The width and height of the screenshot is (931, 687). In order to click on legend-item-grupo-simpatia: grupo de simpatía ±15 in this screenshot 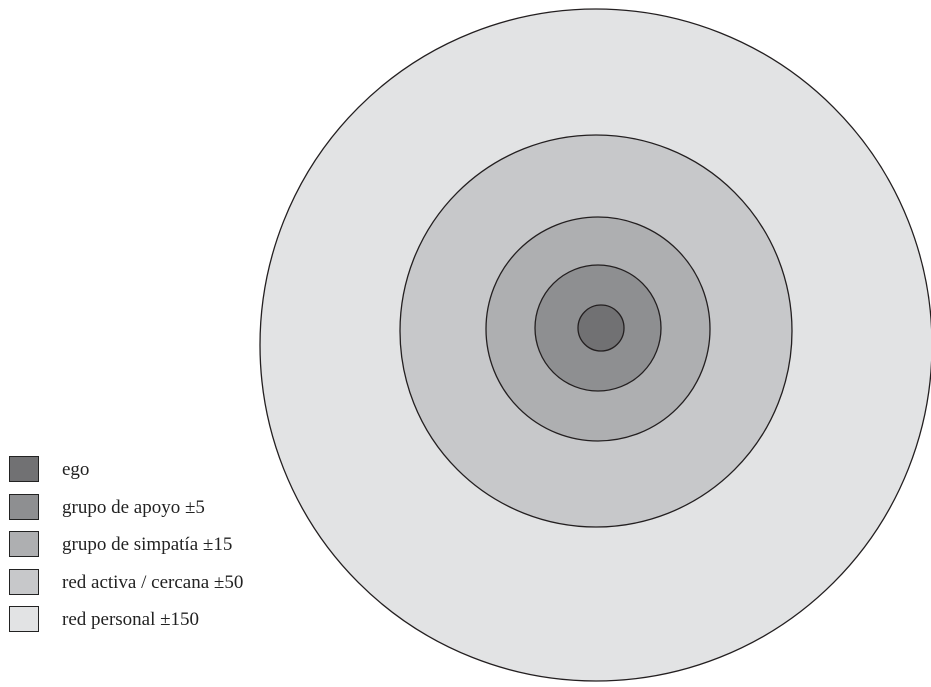, I will do `click(169, 550)`.